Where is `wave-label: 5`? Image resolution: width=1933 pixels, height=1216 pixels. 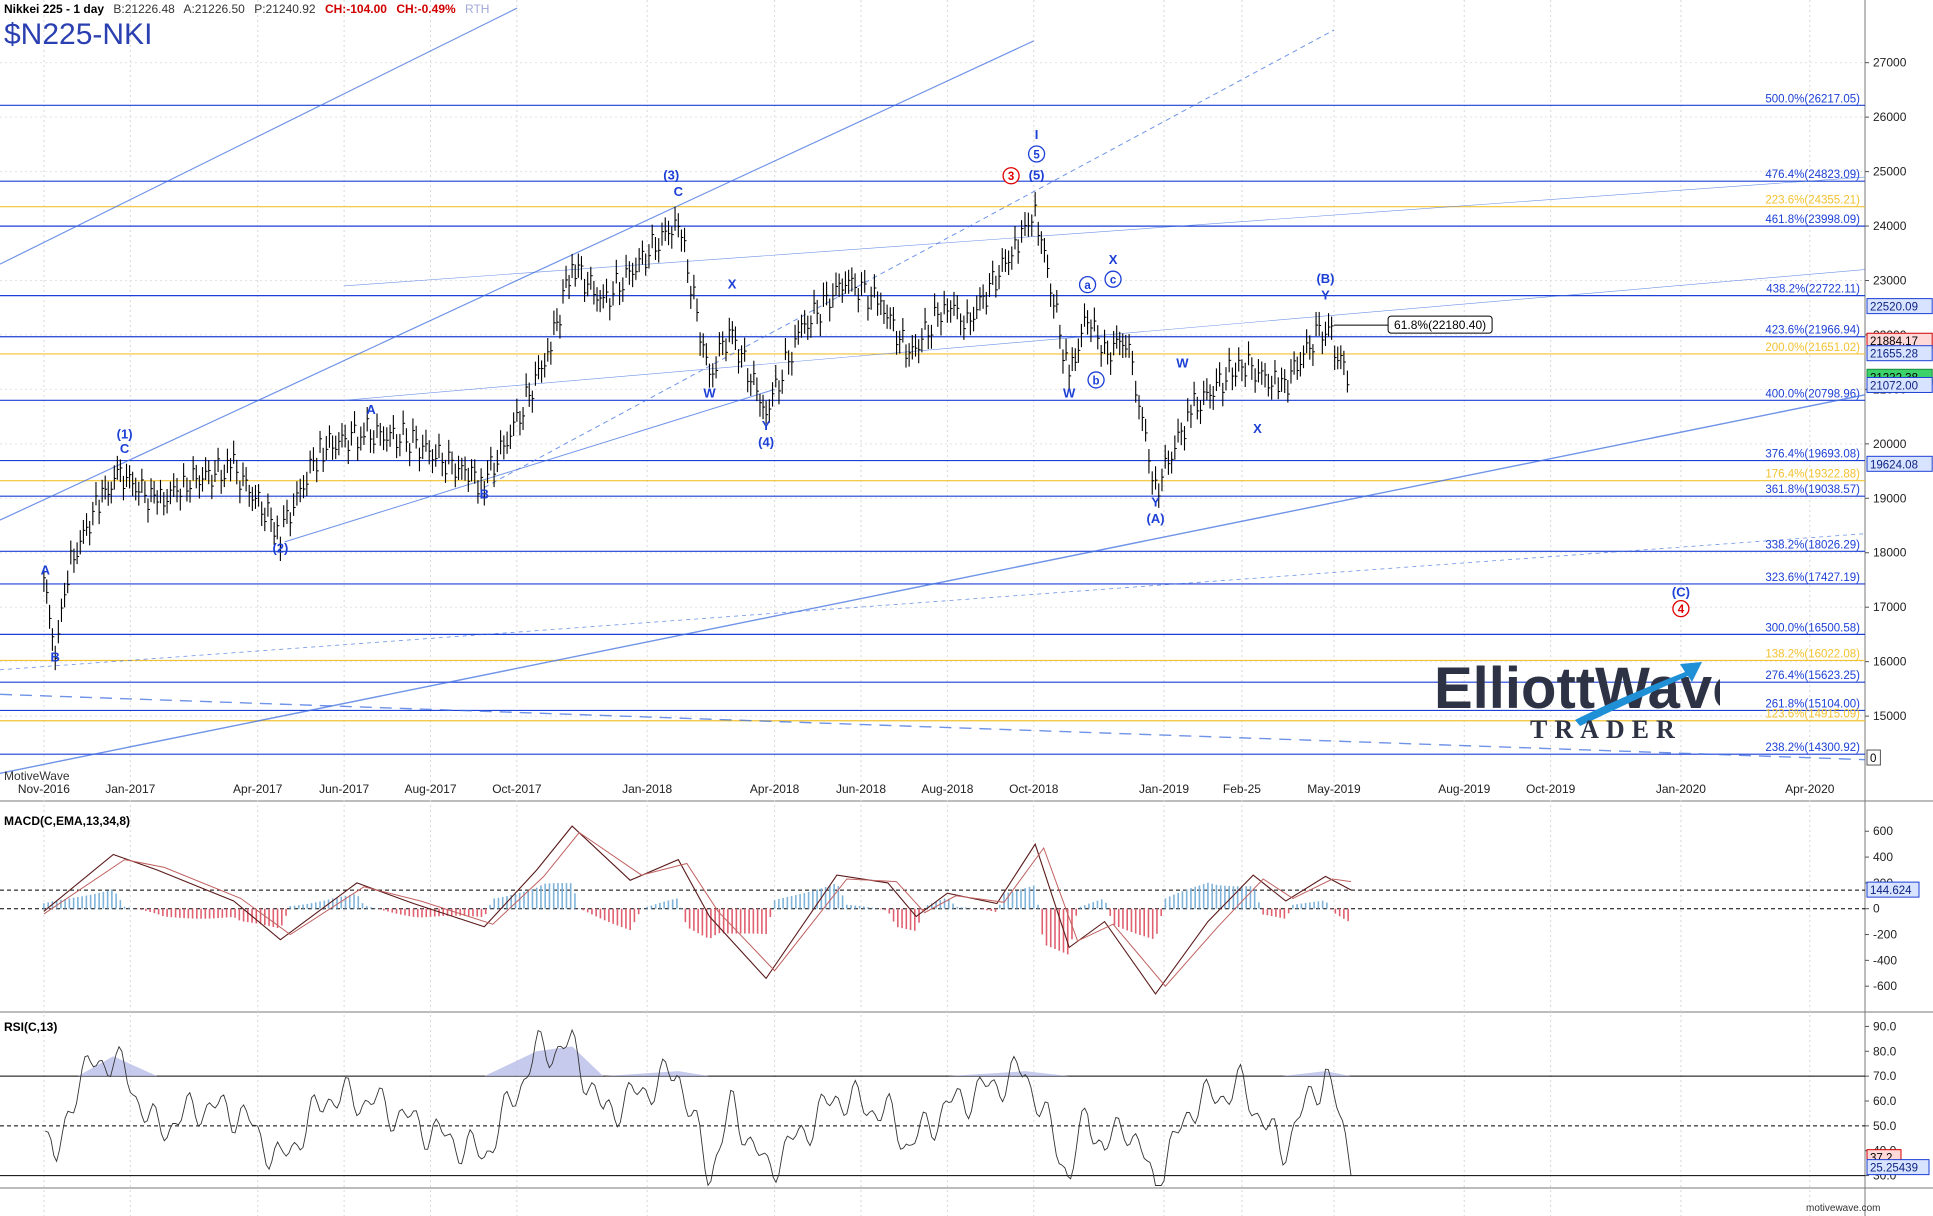
wave-label: 5 is located at coordinates (1036, 155).